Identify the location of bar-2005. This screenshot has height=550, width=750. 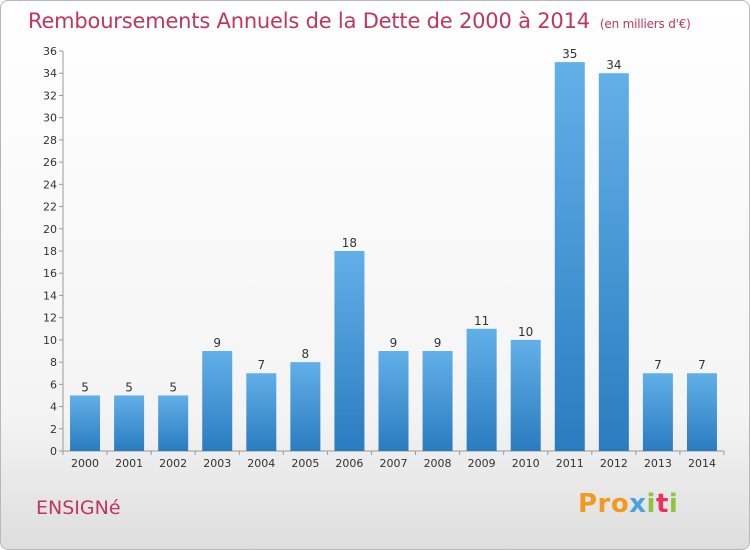
(305, 406).